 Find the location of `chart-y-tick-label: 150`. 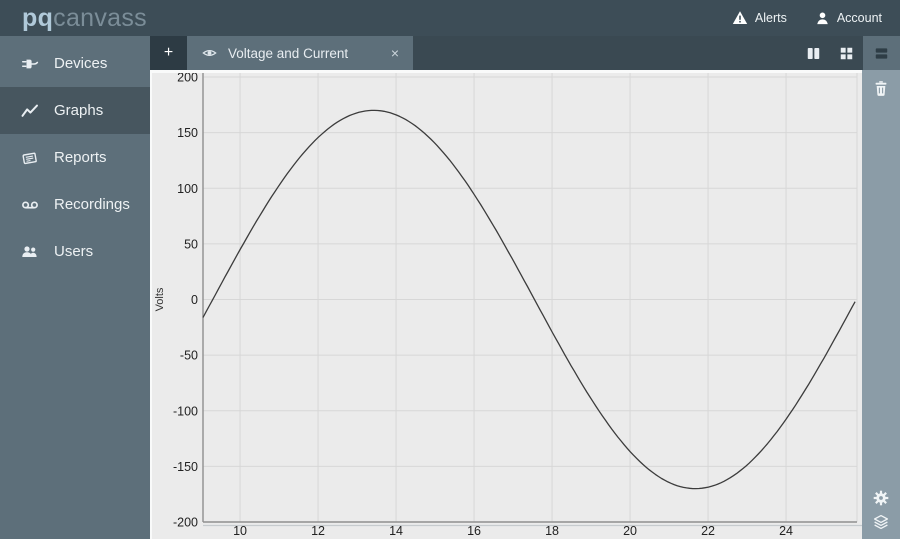

chart-y-tick-label: 150 is located at coordinates (187, 133).